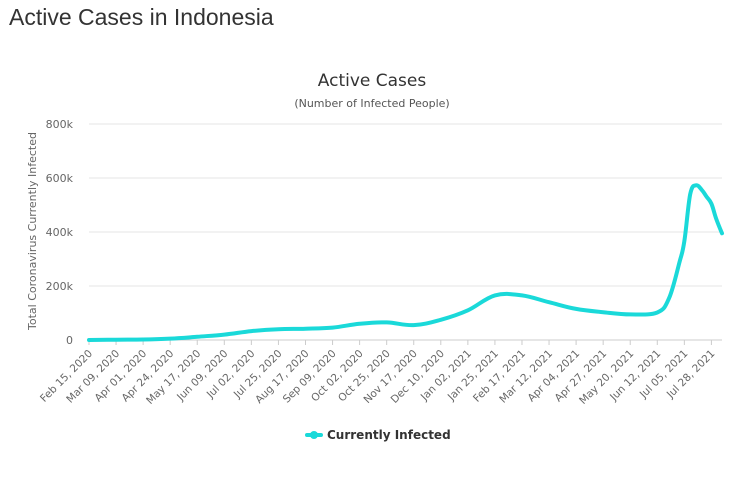 This screenshot has width=745, height=488. Describe the element at coordinates (60, 286) in the screenshot. I see `y-tick-label: 200k` at that location.